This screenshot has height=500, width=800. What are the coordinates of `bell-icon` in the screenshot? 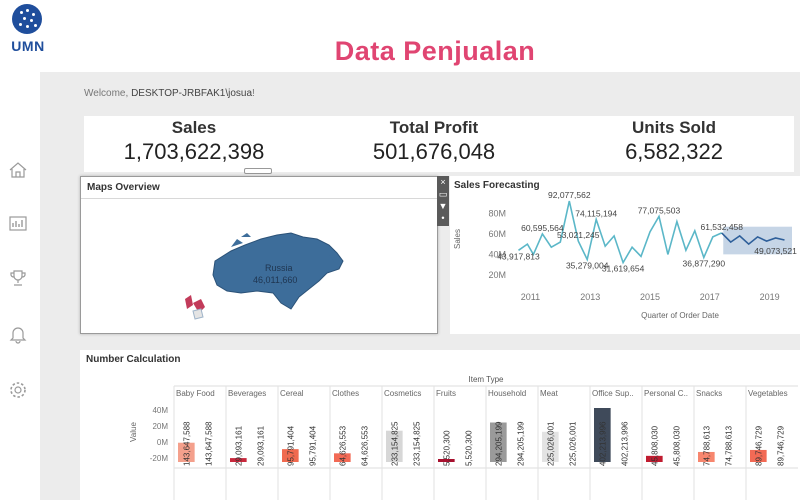 It's located at (18, 334).